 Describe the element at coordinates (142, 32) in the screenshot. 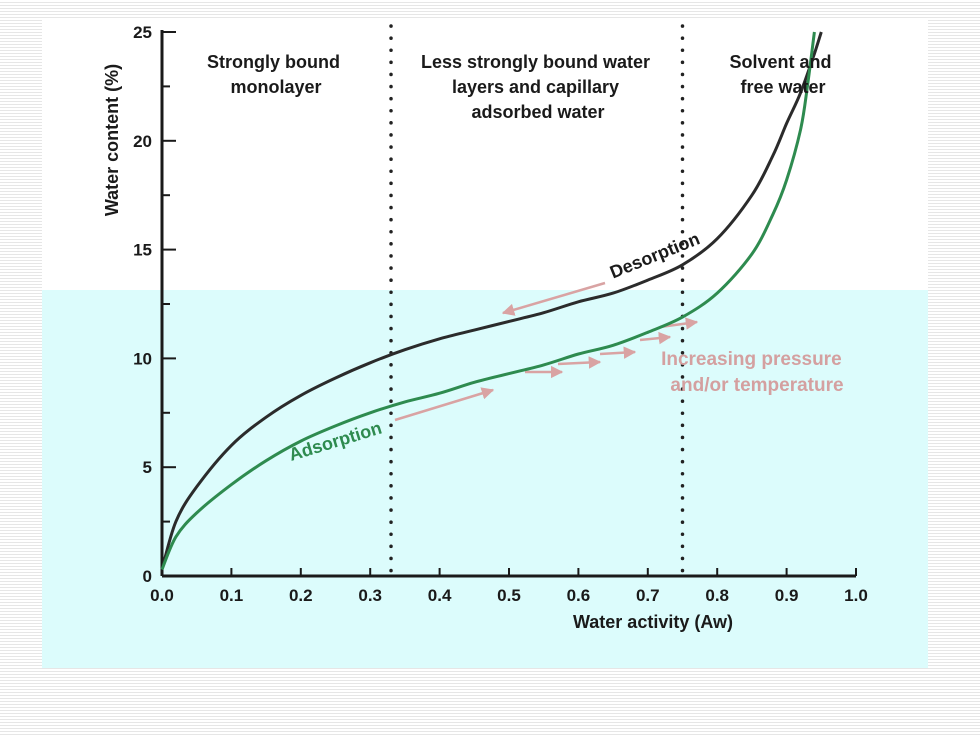

I see `y-tick-label: 25` at that location.